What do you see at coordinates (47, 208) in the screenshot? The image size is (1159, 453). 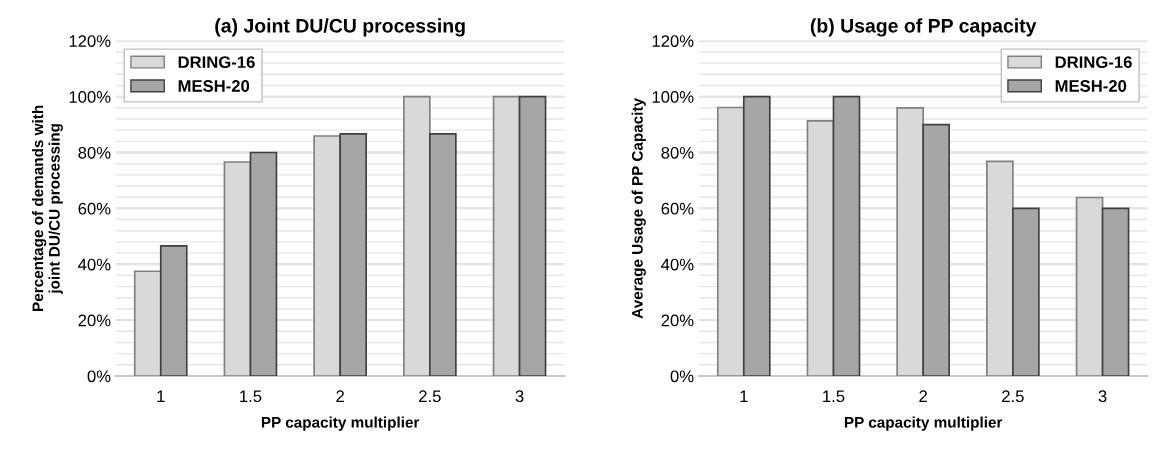 I see `y-axis-title: Percentage of demands with joint DU/CU processing` at bounding box center [47, 208].